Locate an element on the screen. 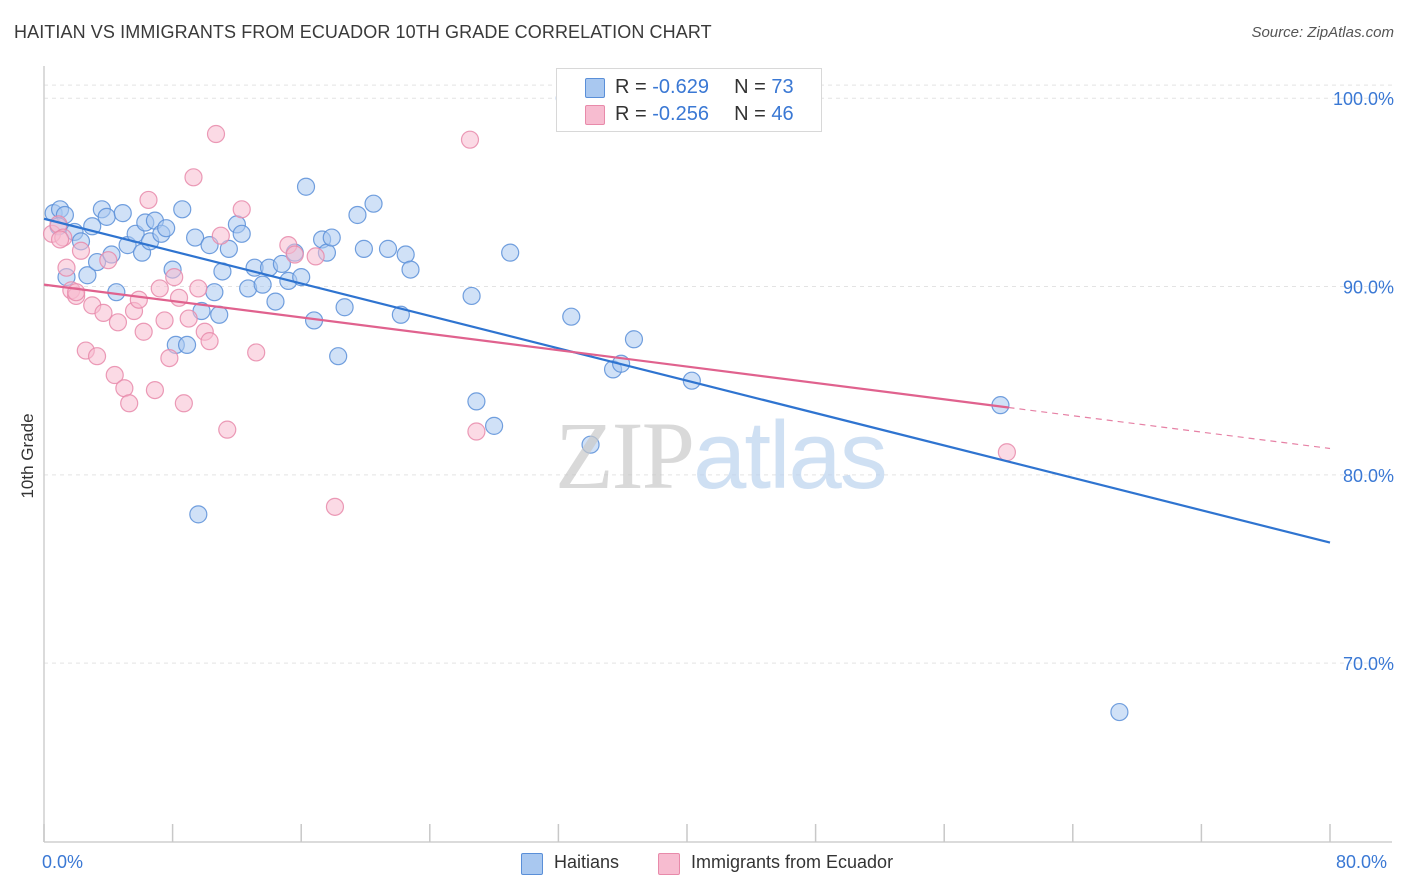  source-label: Source: ZipAtlas.com is located at coordinates (1322, 32).